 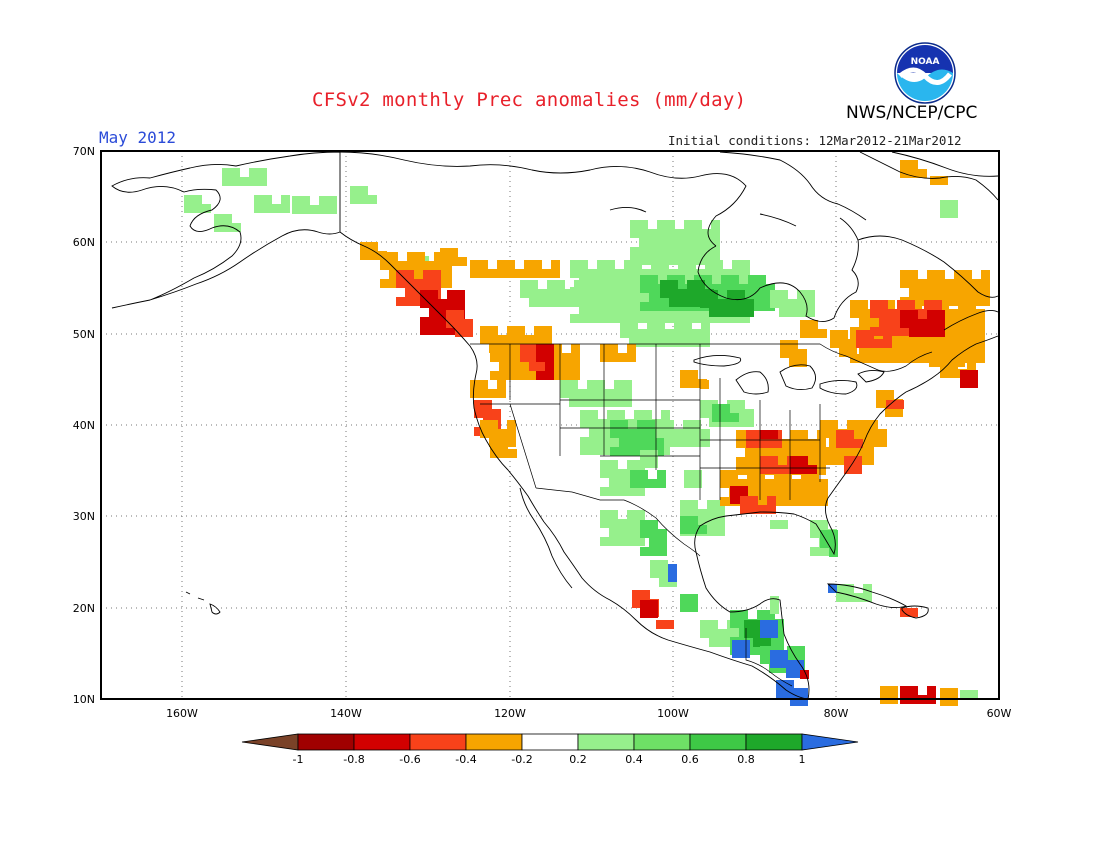 I want to click on forecast-month-label: May 2012, so click(x=138, y=137).